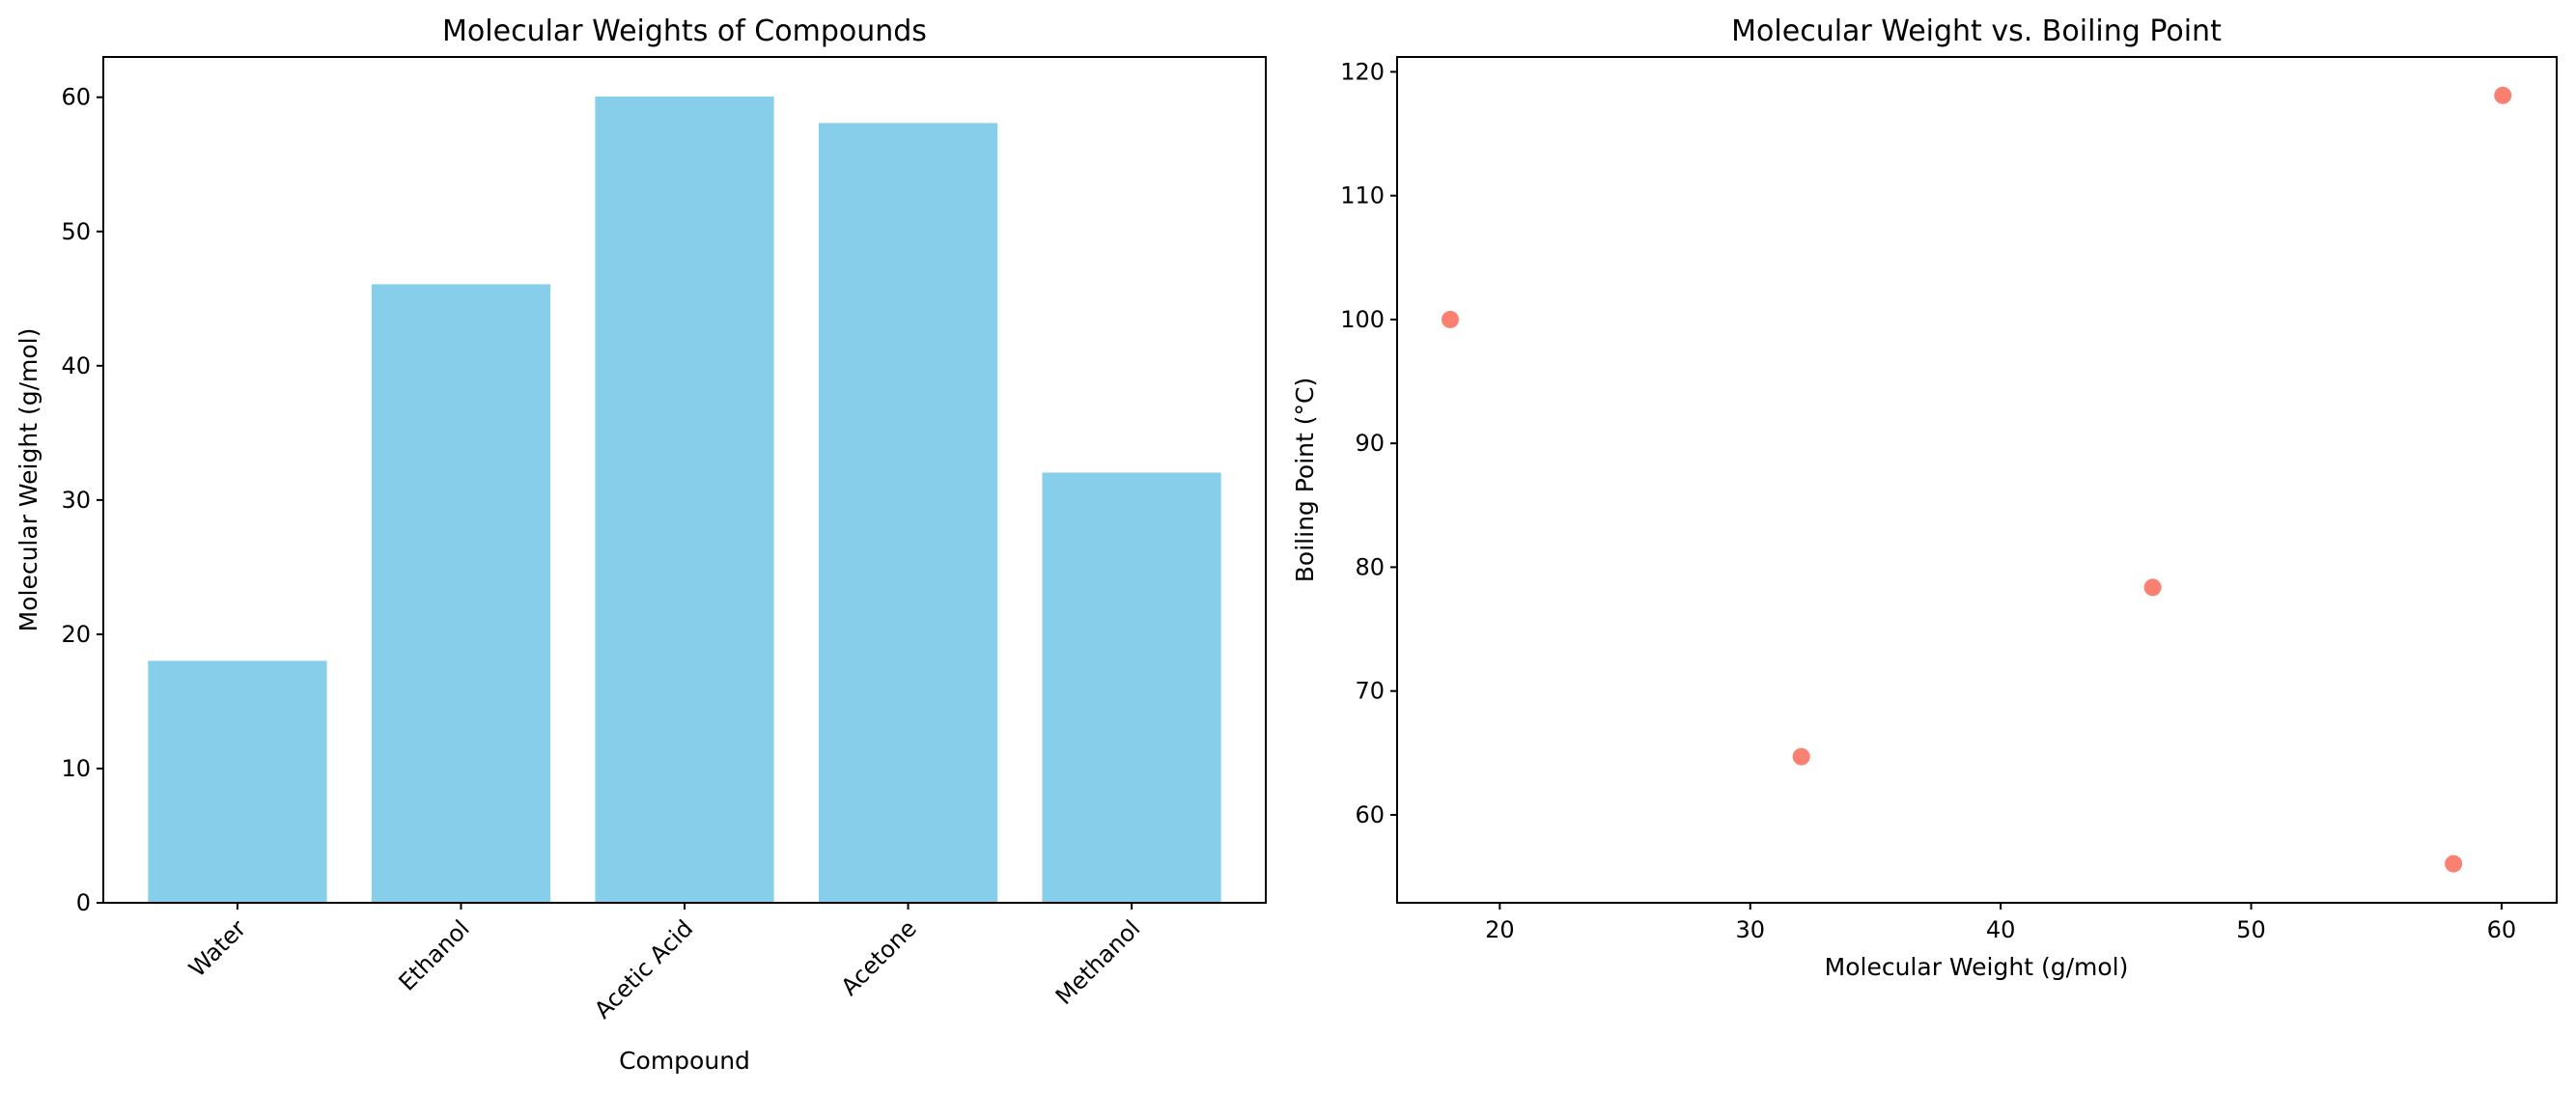 The width and height of the screenshot is (2576, 1093). What do you see at coordinates (76, 97) in the screenshot?
I see `bar-y-tick-label: 60` at bounding box center [76, 97].